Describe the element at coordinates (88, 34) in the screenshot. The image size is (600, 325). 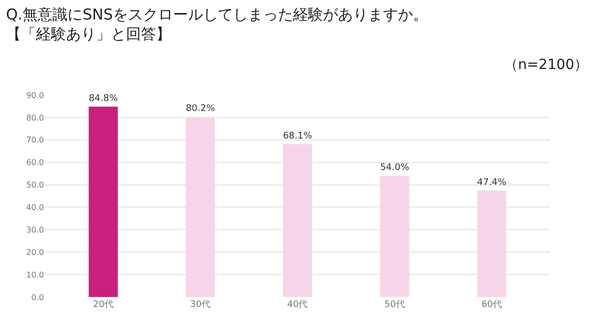
I see `chart-subtitle: 【「経験あり」と回答】` at that location.